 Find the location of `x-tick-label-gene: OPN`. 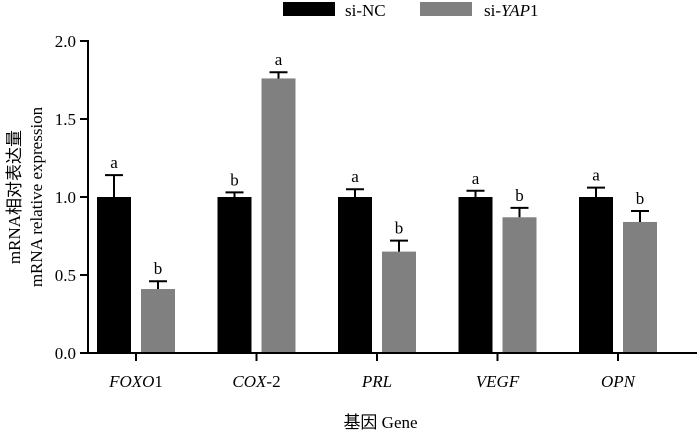

x-tick-label-gene: OPN is located at coordinates (619, 381).